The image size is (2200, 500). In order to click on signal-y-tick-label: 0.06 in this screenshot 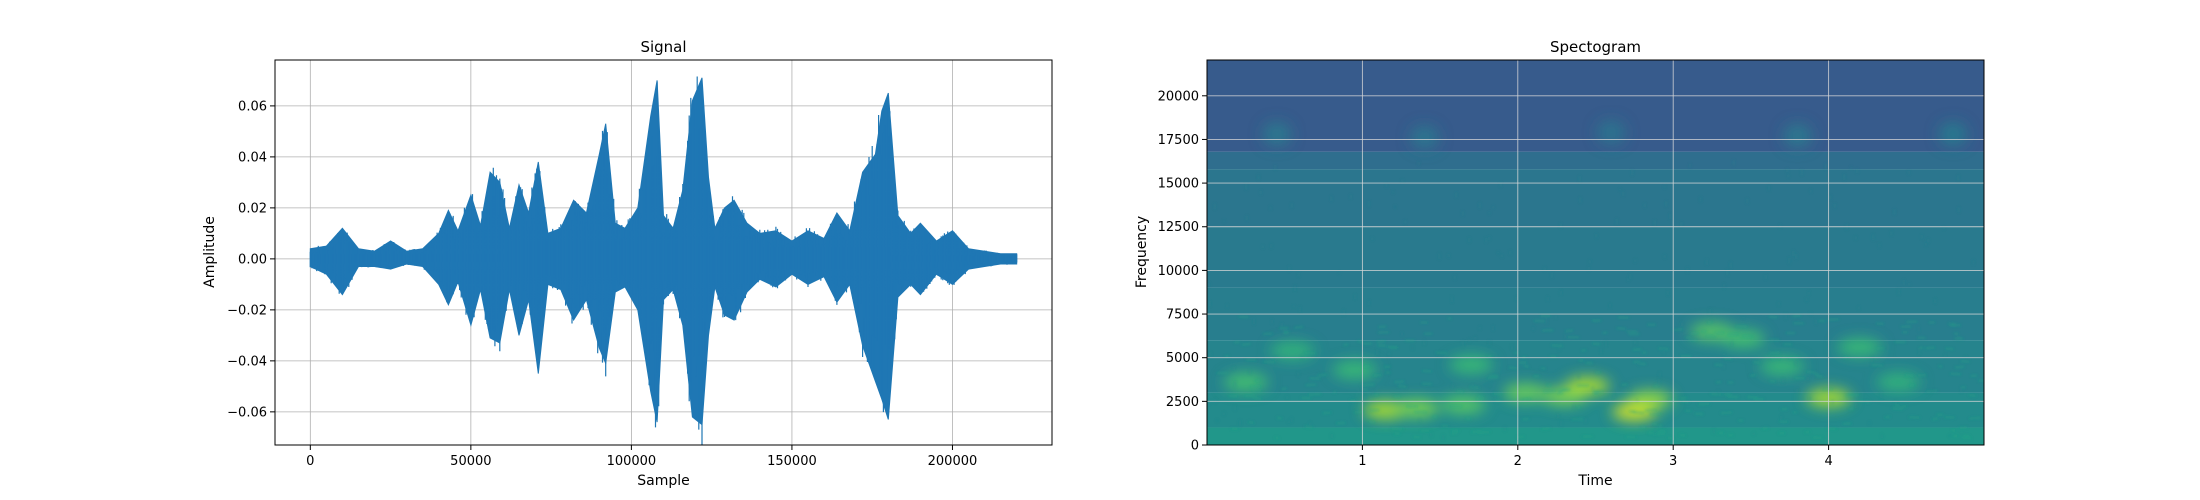, I will do `click(252, 106)`.